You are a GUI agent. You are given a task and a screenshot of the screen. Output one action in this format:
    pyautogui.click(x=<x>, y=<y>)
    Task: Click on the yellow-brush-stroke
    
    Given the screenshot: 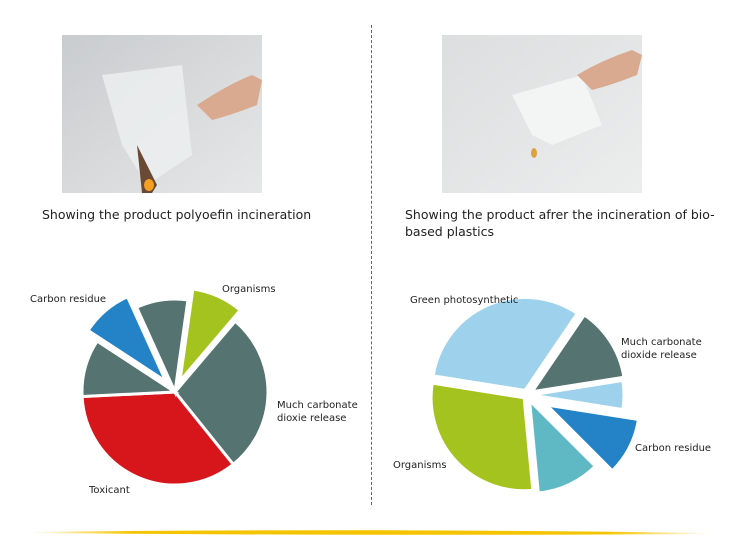 What is the action you would take?
    pyautogui.click(x=370, y=532)
    